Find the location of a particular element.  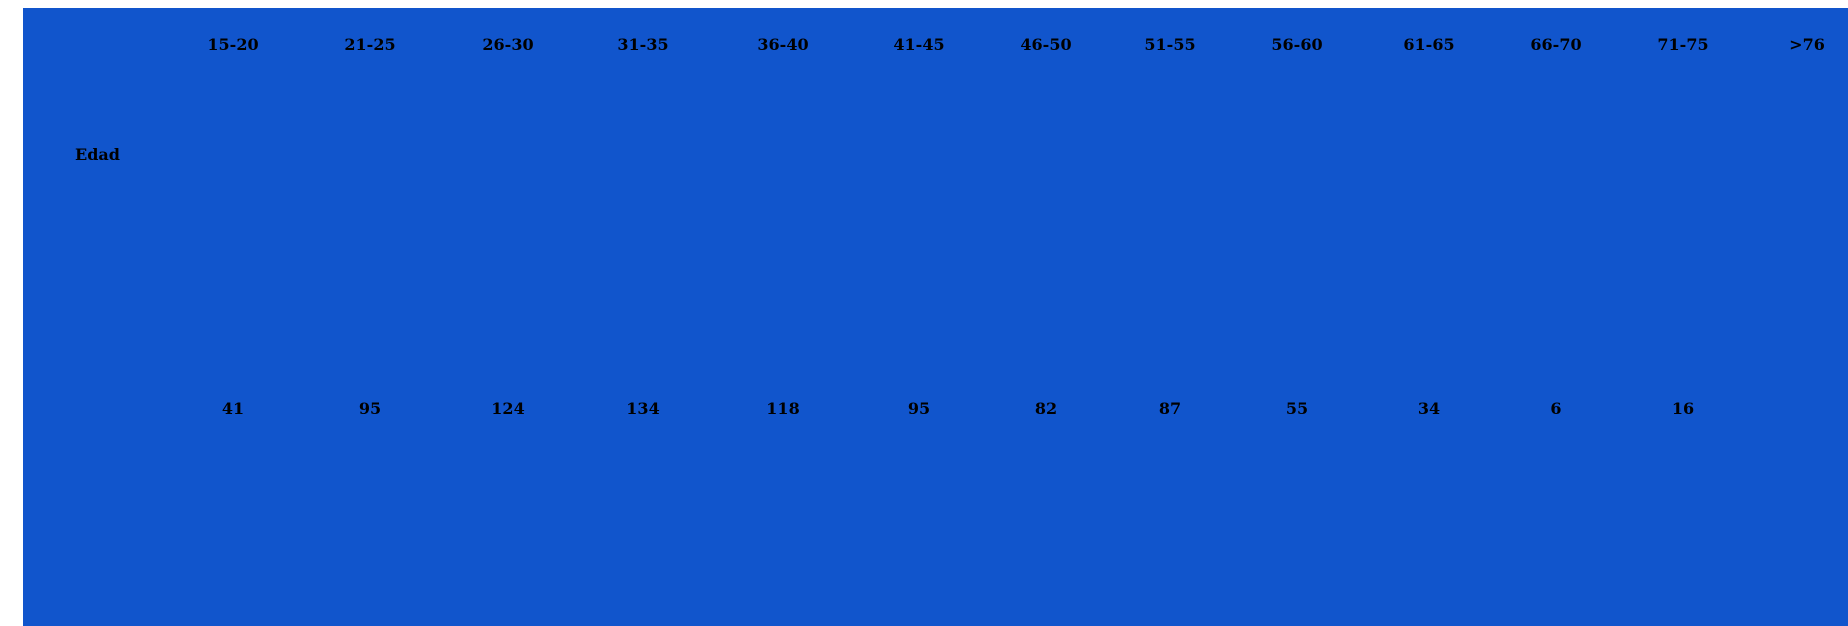

header-cell: 31-35 is located at coordinates (643, 44).